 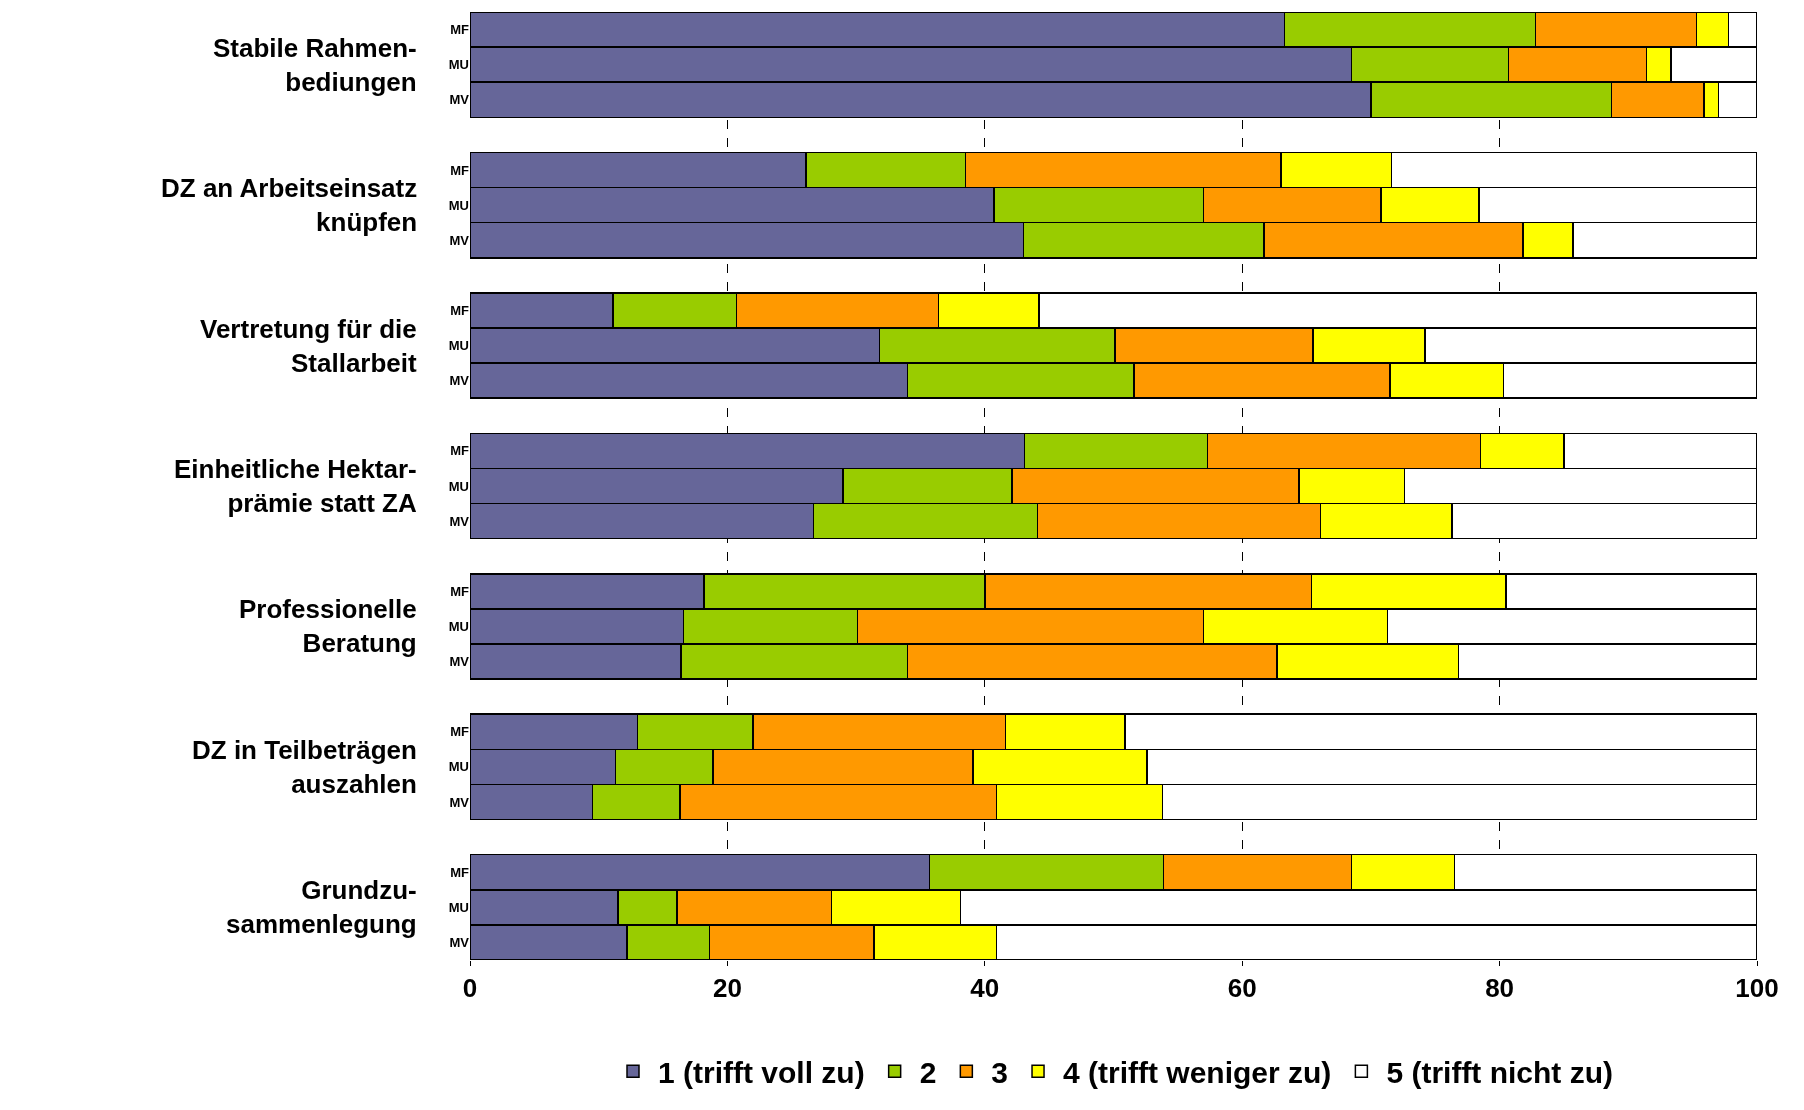 I want to click on text: Stabile Rahmen- bediungen, so click(x=315, y=65).